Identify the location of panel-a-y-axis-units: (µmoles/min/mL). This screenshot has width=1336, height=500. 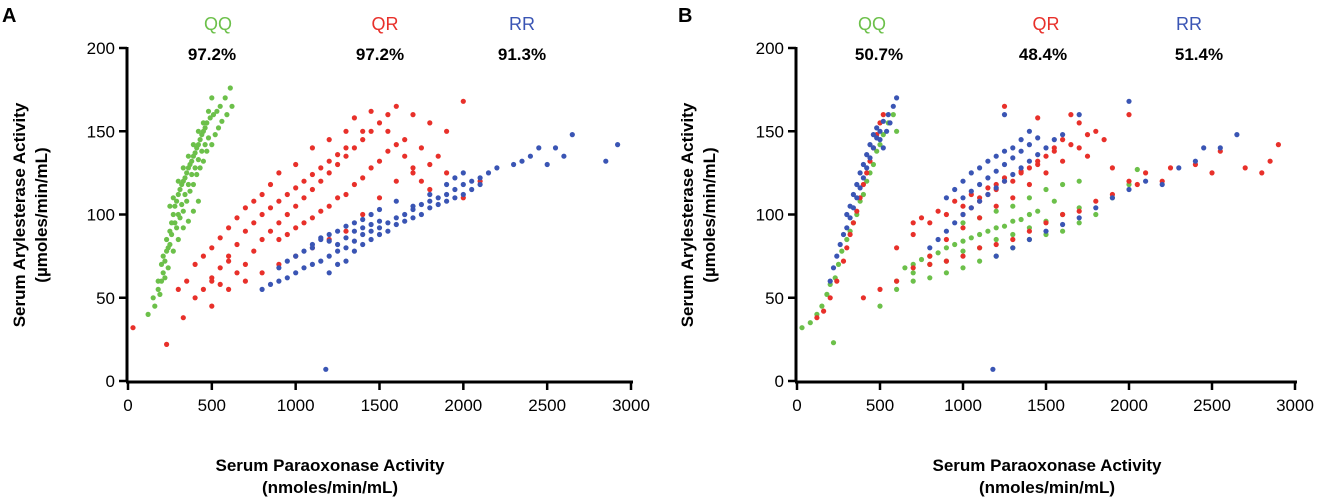
(41, 214).